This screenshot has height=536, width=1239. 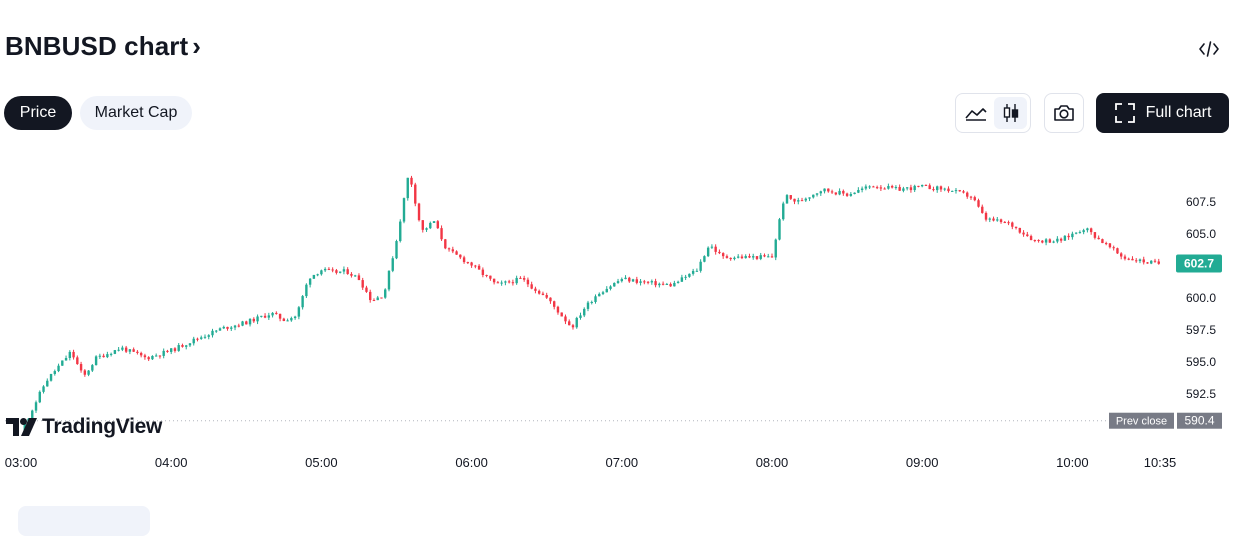 I want to click on area-chart-icon, so click(x=975, y=113).